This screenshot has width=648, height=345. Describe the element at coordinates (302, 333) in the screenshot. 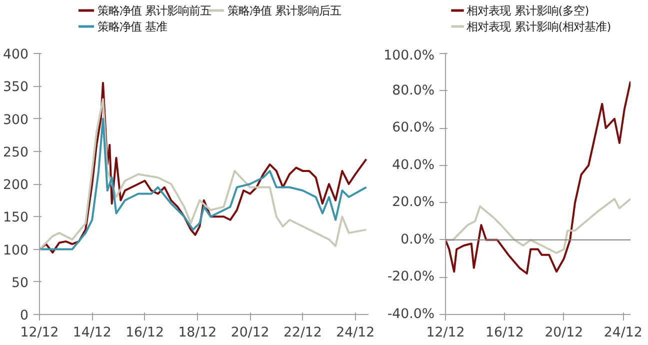

I see `x-tick-label: 22/12` at that location.